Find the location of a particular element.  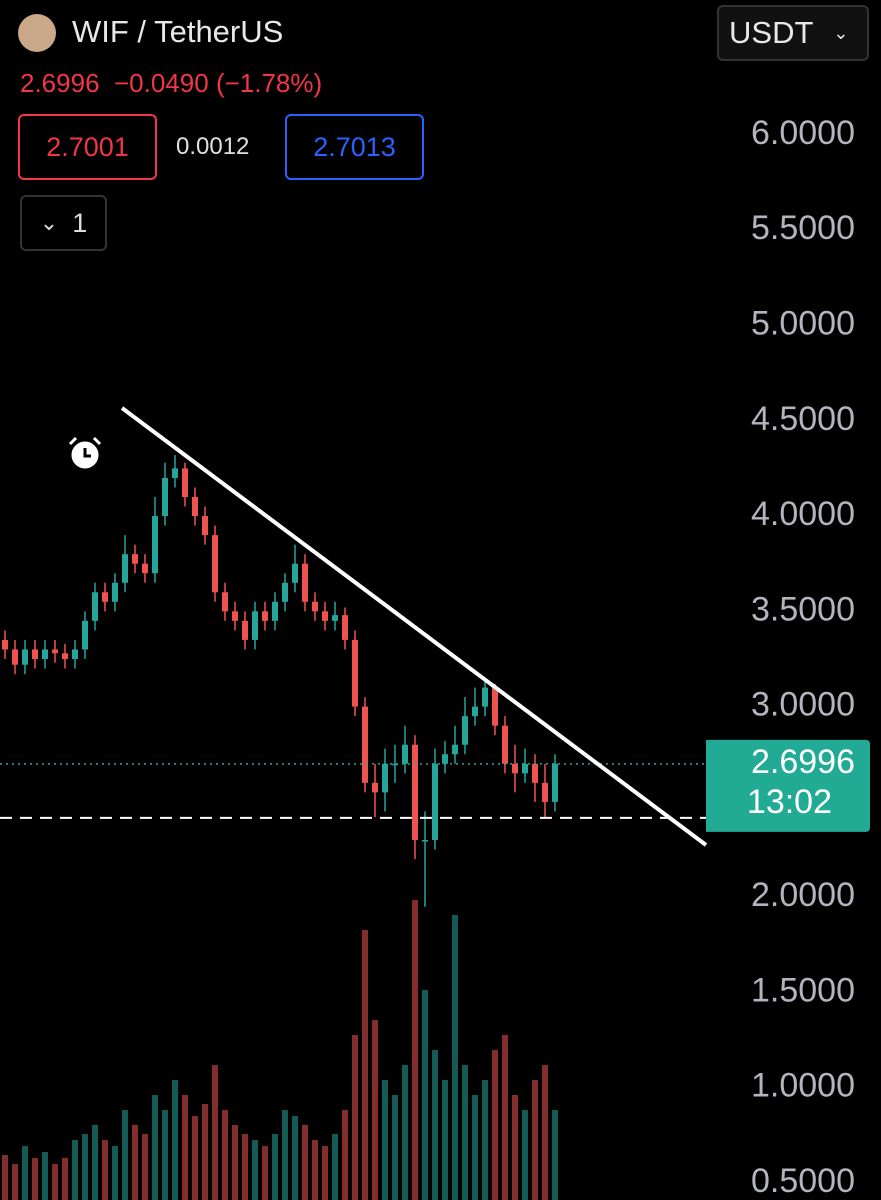

price: 2.6996 is located at coordinates (60, 83).